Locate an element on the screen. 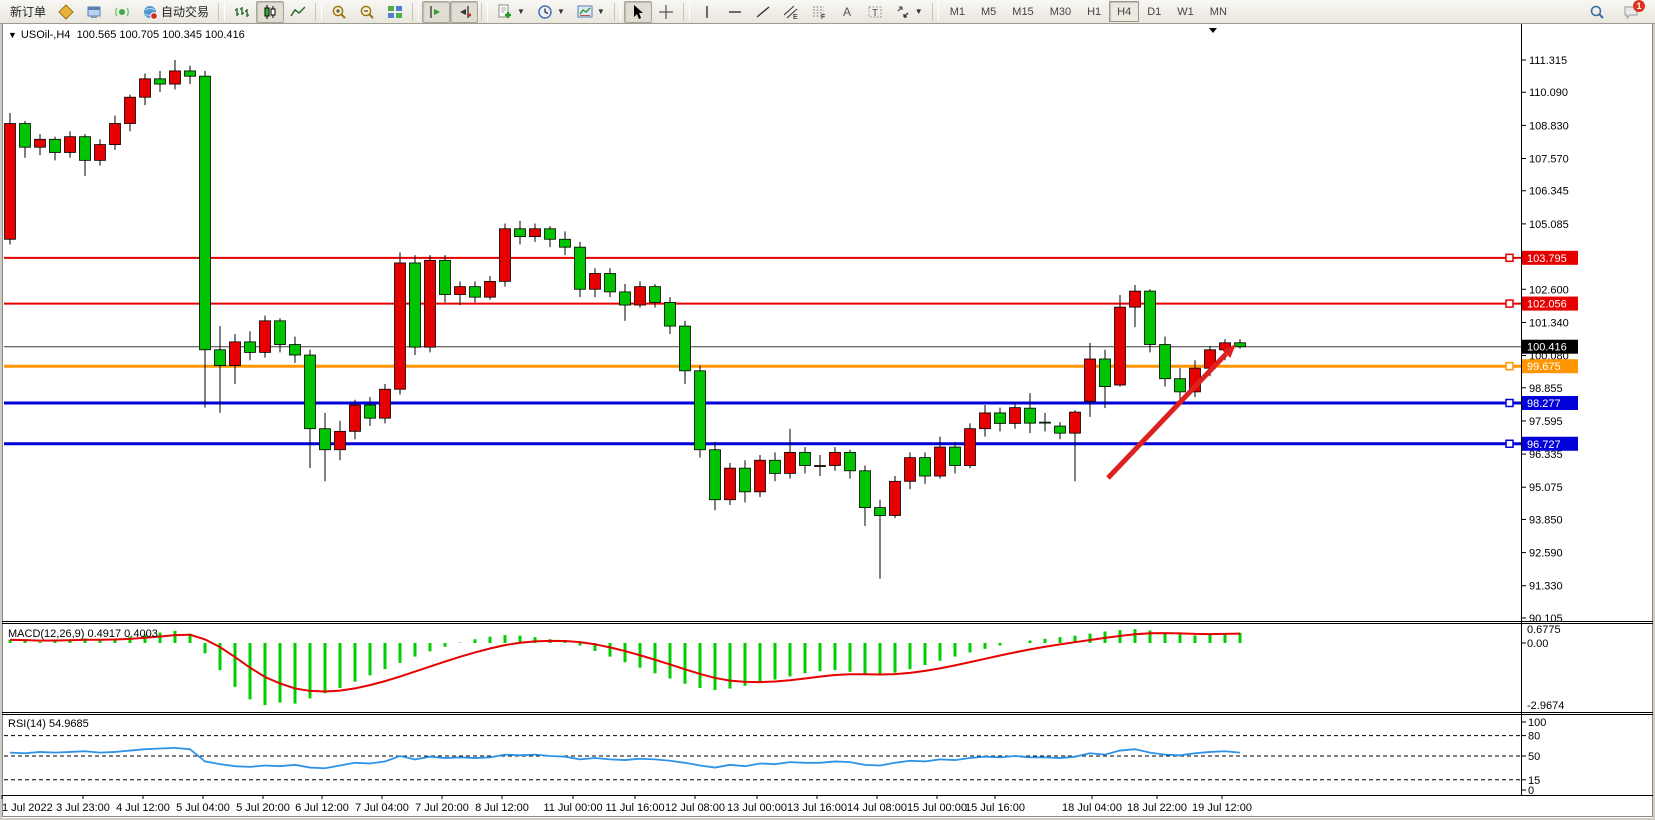 The width and height of the screenshot is (1655, 820). timeframe-m1-button: M1 is located at coordinates (957, 11).